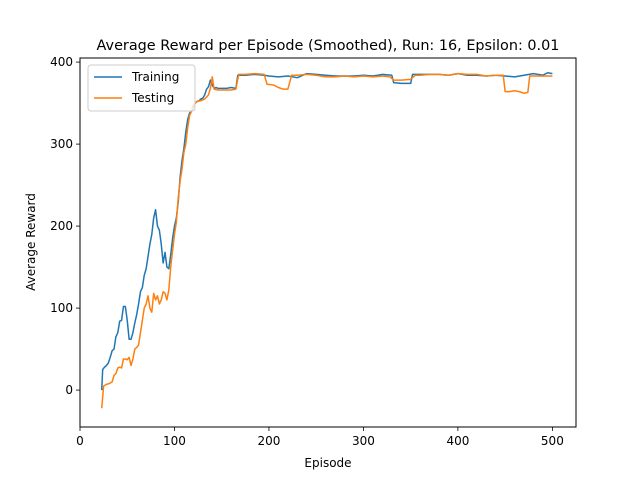 The image size is (640, 480). I want to click on y-tick-label: 400, so click(61, 62).